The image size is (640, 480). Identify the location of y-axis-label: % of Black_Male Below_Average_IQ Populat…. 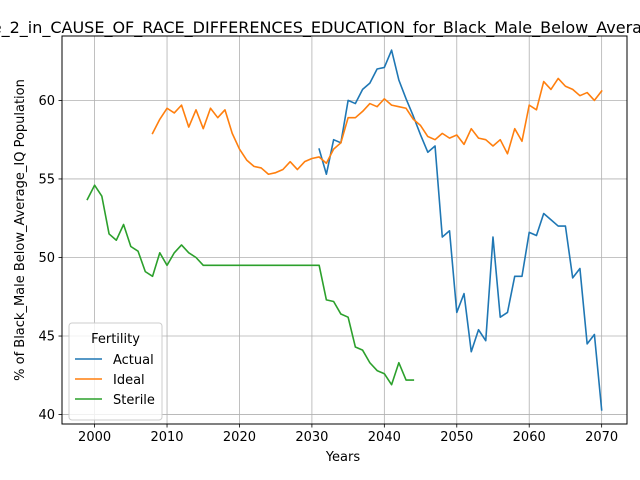
(20, 230).